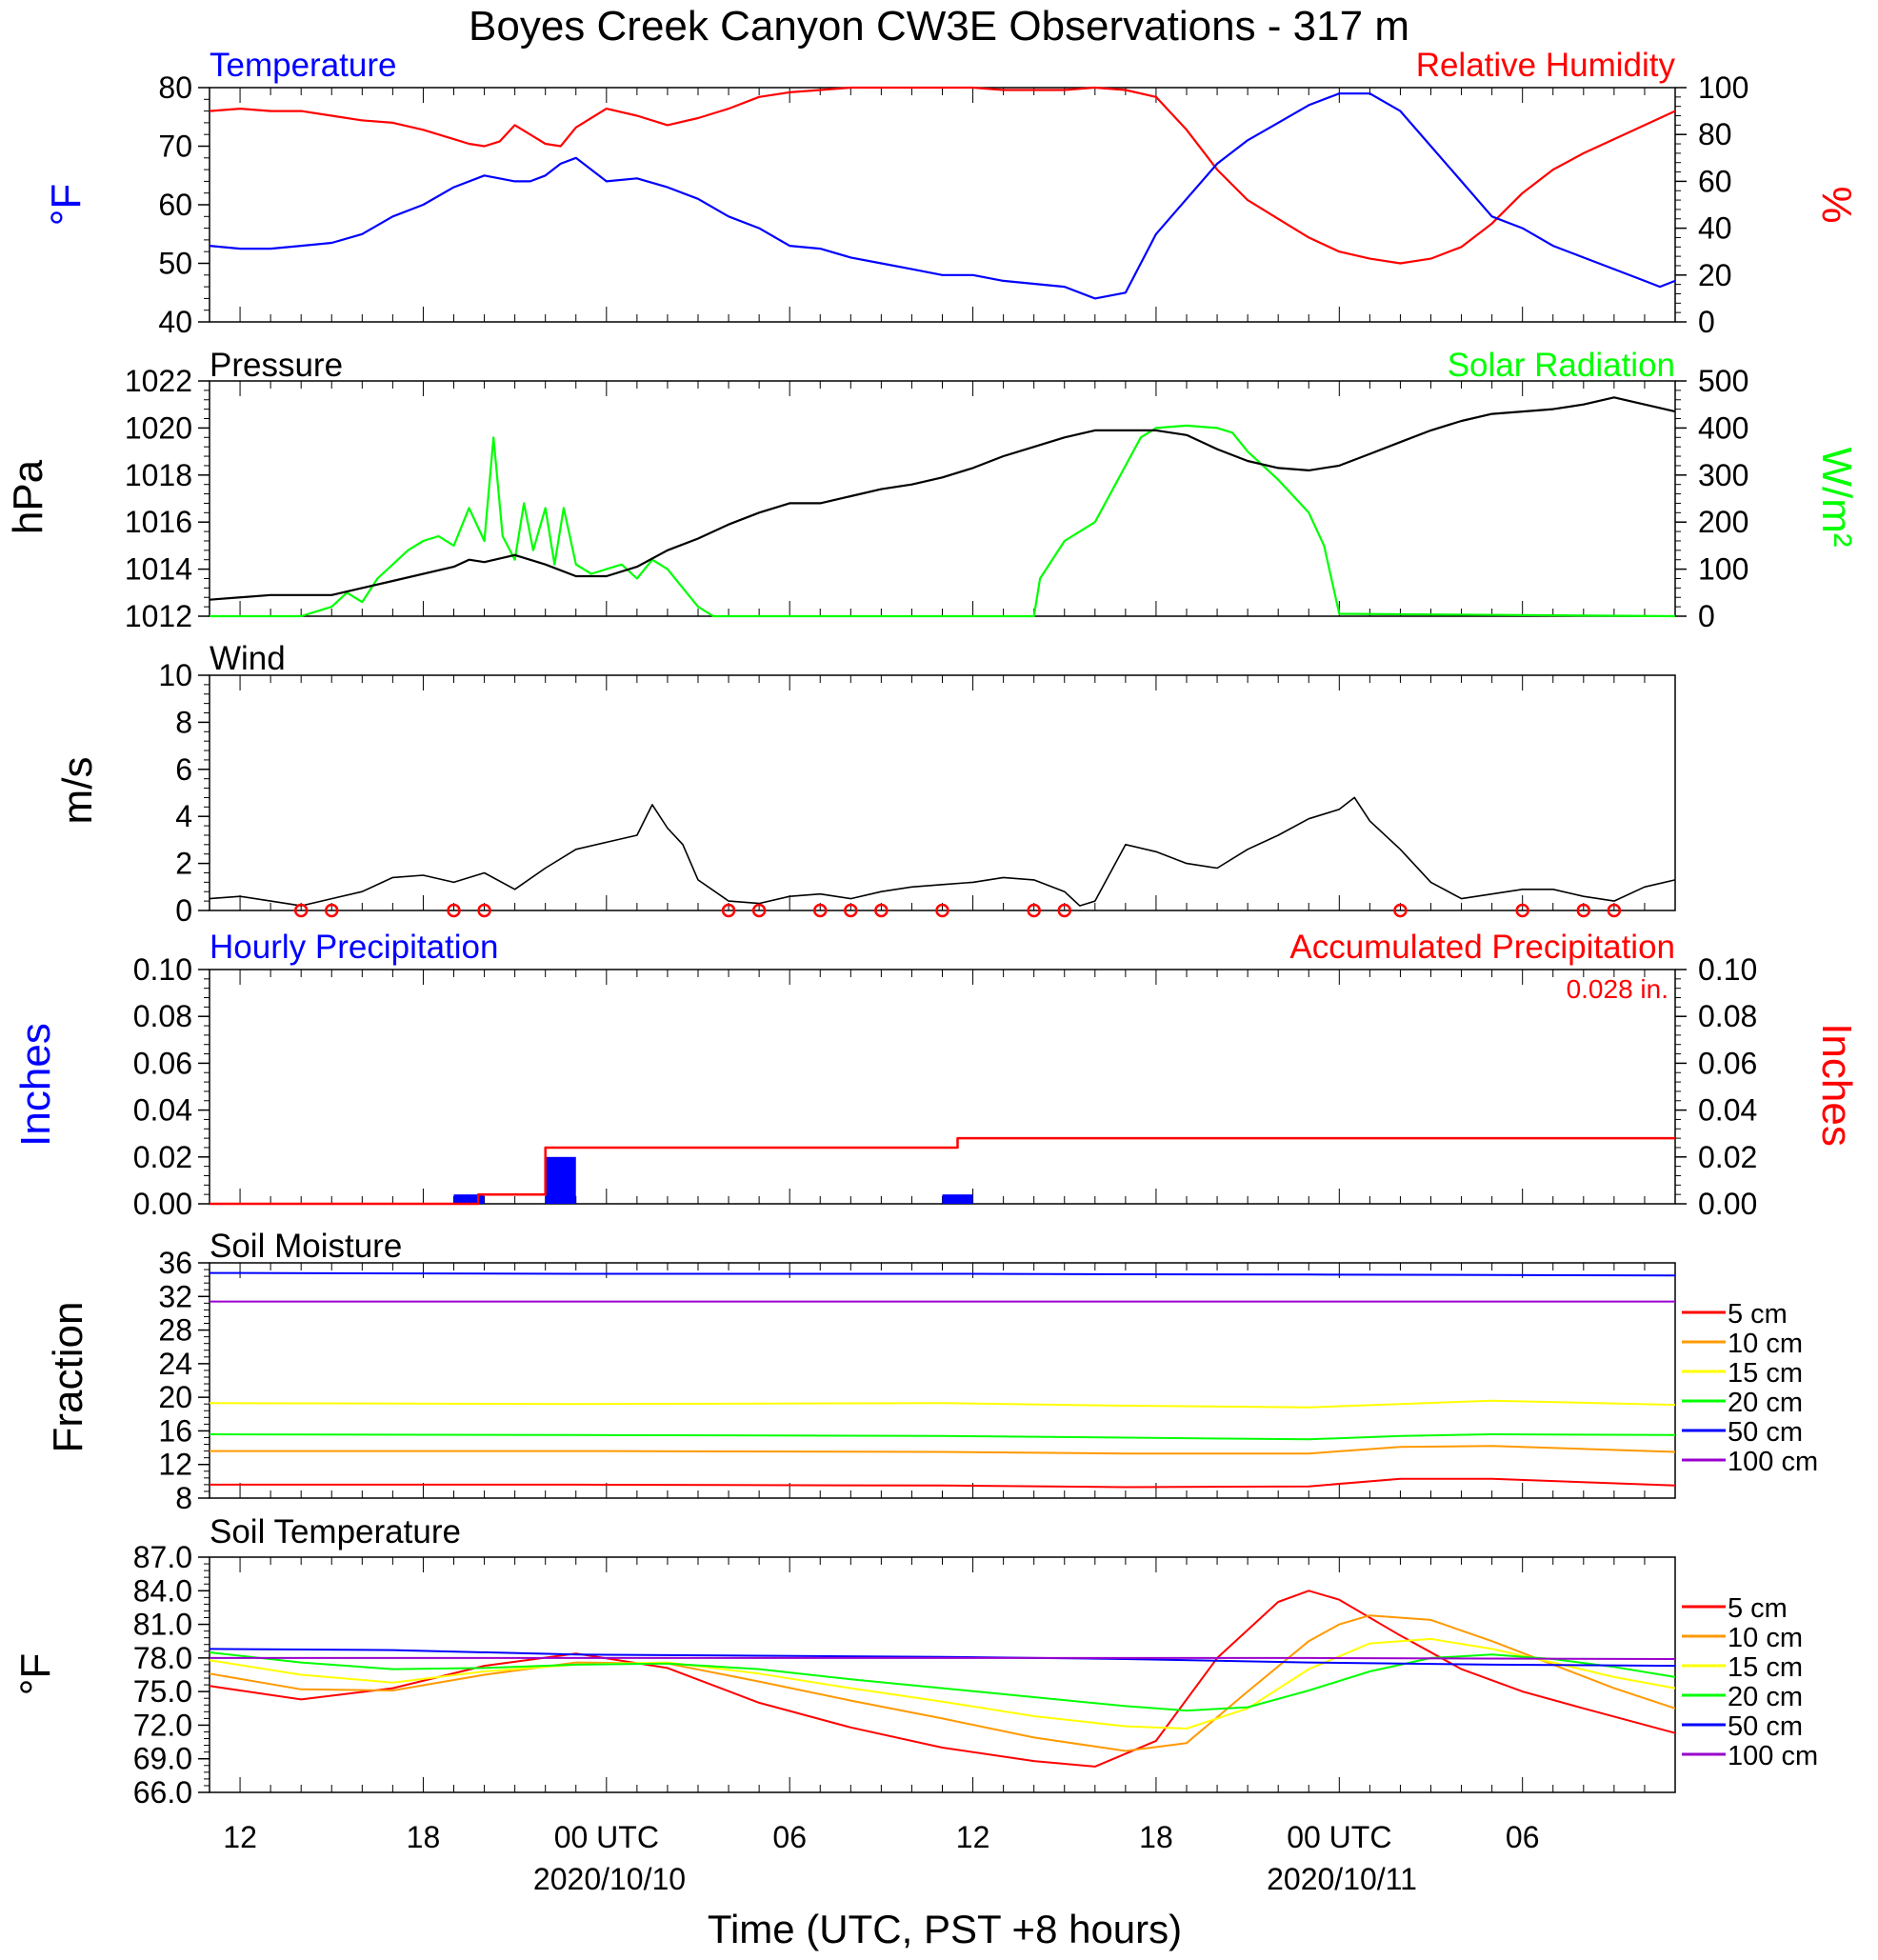 This screenshot has width=1878, height=1960. Describe the element at coordinates (354, 947) in the screenshot. I see `hourly-precip-title: Hourly Precipitation` at that location.